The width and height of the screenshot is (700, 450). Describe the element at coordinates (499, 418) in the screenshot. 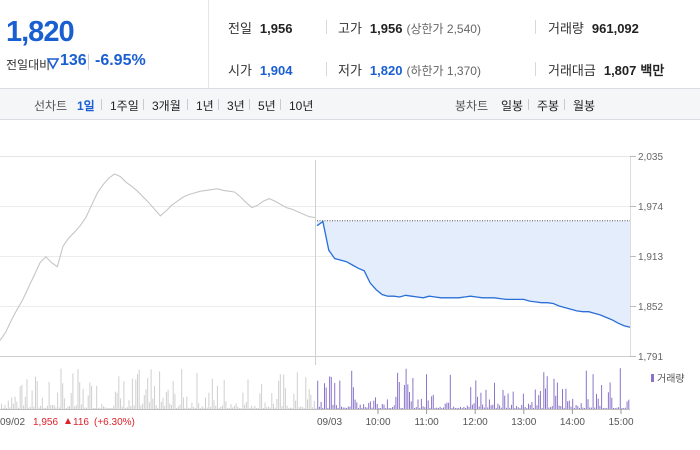

I see `x-axis: 10:00 11:00 12:00 13:00 14:00 15:00` at that location.